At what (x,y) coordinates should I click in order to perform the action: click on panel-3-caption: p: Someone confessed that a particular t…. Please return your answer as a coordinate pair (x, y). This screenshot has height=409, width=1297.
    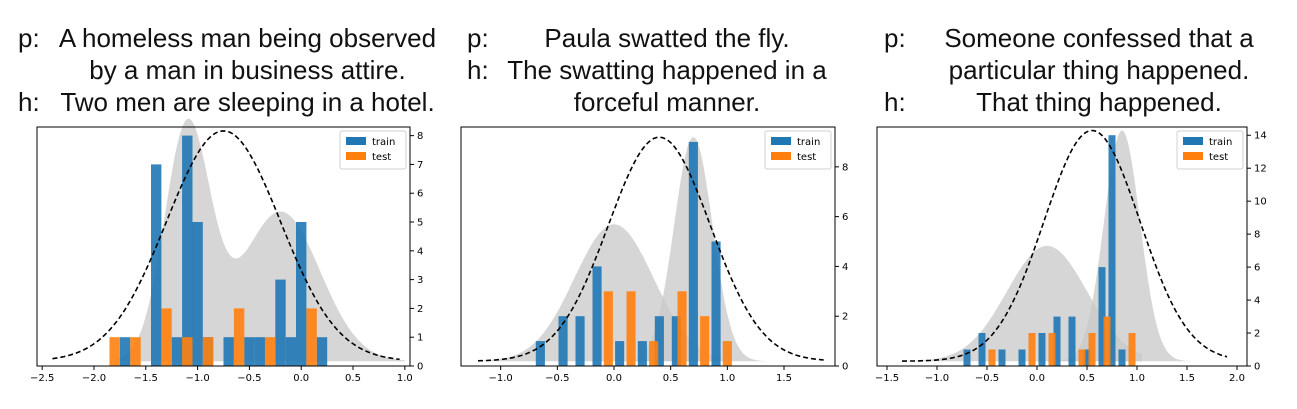
    Looking at the image, I should click on (1080, 72).